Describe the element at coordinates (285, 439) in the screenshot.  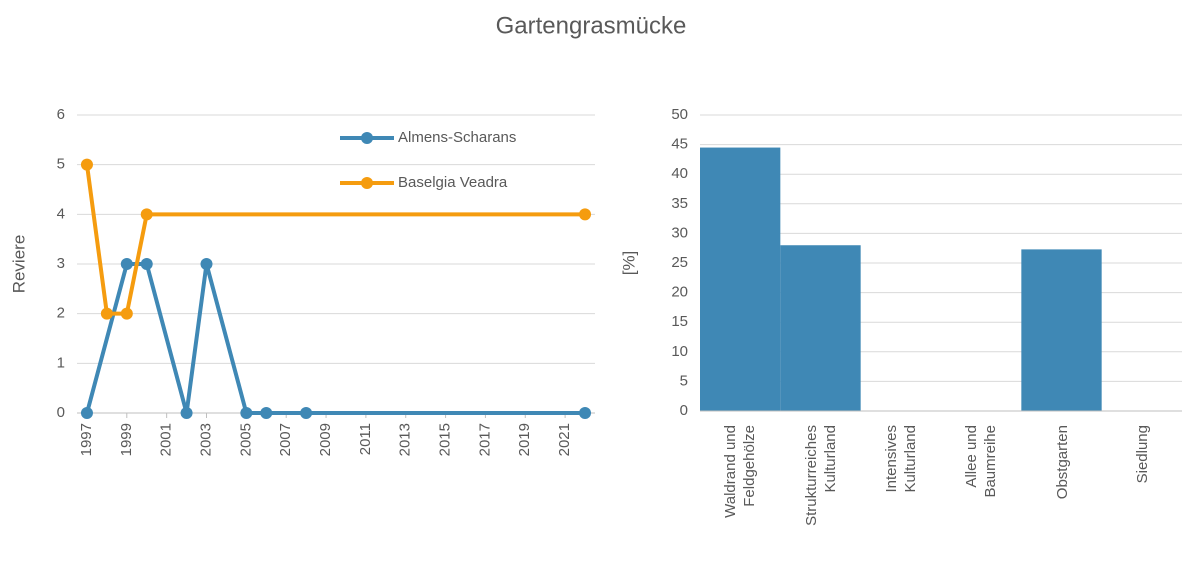
I see `x-tick-label: 2007` at that location.